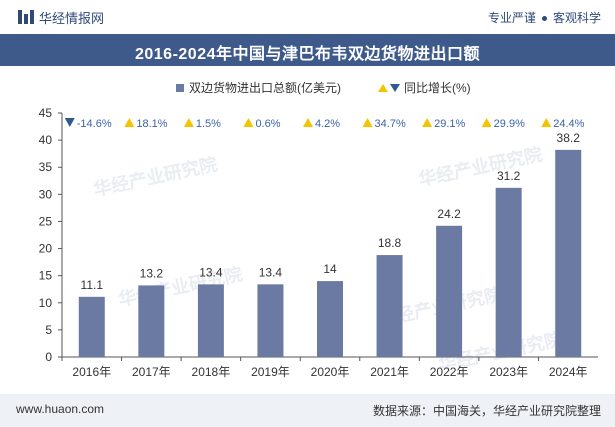  What do you see at coordinates (330, 269) in the screenshot?
I see `bar-value-label: 14` at bounding box center [330, 269].